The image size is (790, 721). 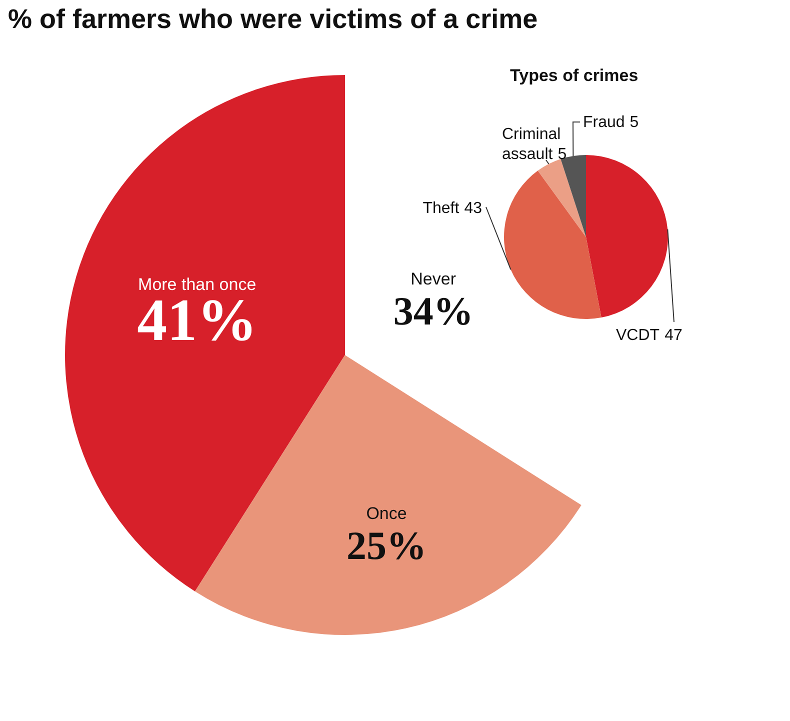 What do you see at coordinates (673, 335) in the screenshot?
I see `data-label: 47` at bounding box center [673, 335].